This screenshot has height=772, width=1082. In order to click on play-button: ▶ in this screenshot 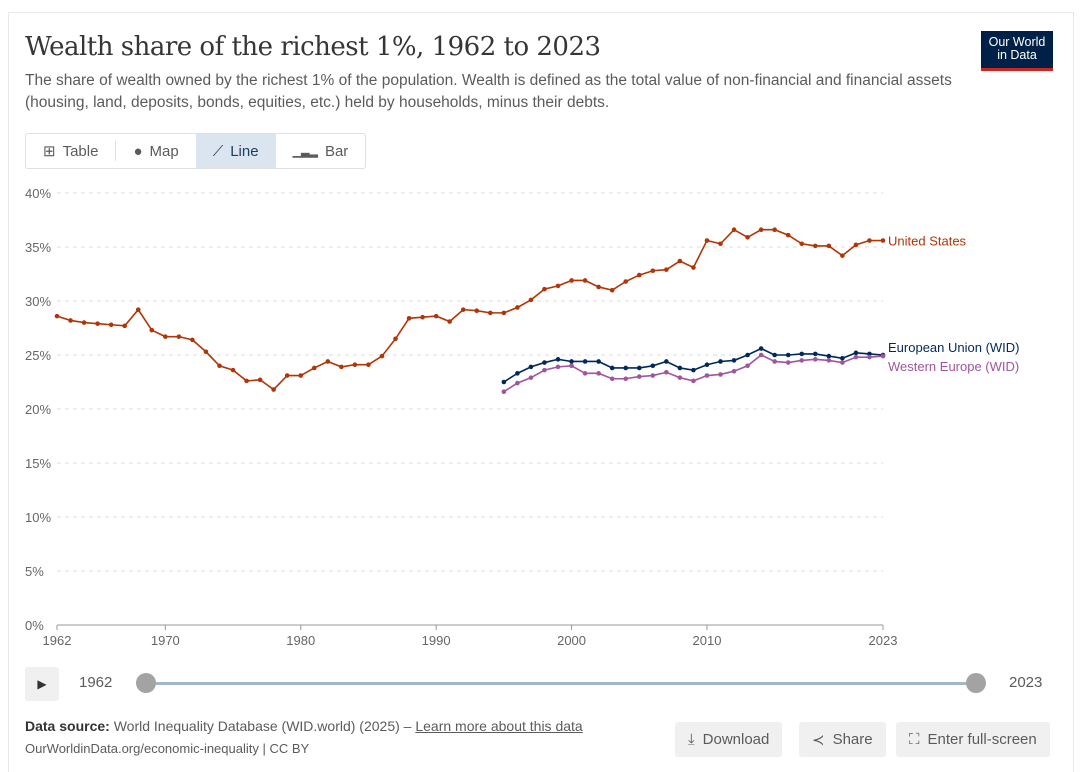, I will do `click(42, 684)`.